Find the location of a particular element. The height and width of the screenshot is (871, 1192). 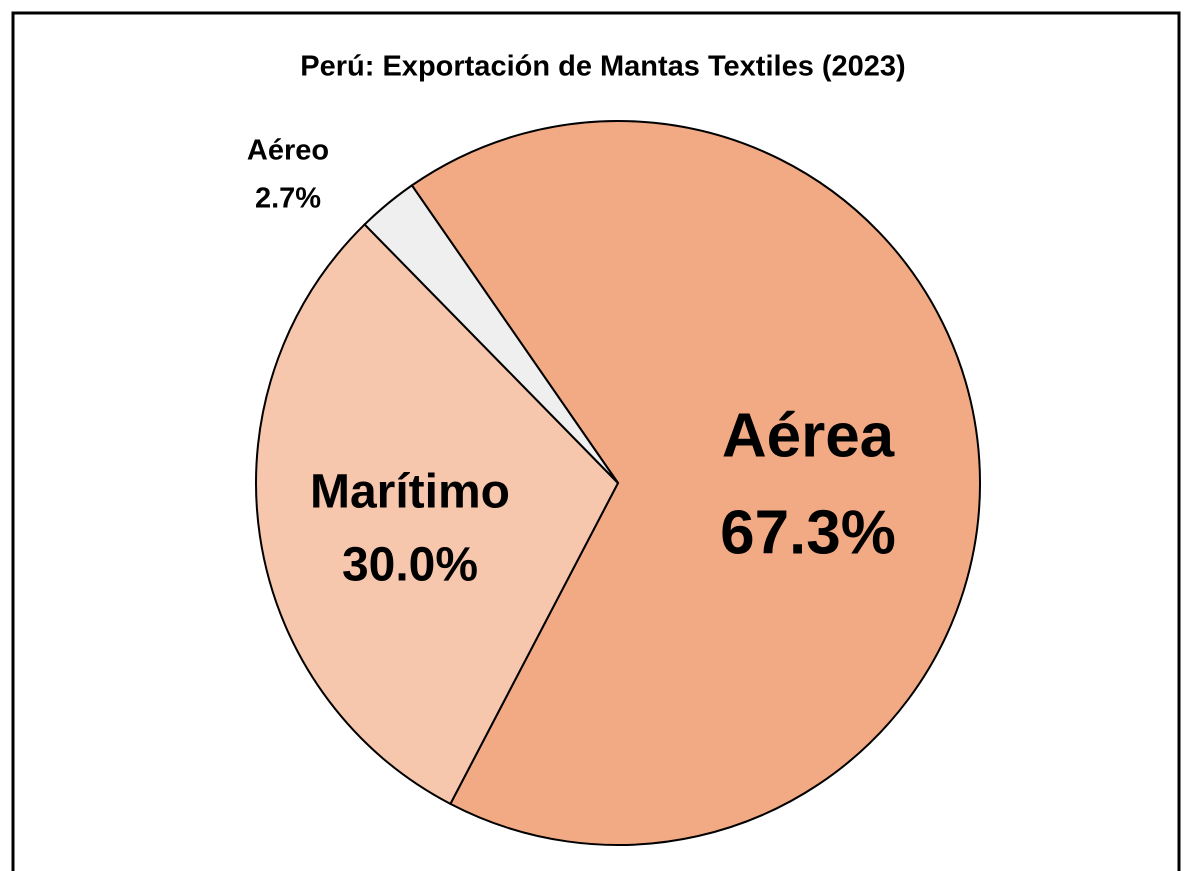

slice-value-label: 2.7% is located at coordinates (288, 199).